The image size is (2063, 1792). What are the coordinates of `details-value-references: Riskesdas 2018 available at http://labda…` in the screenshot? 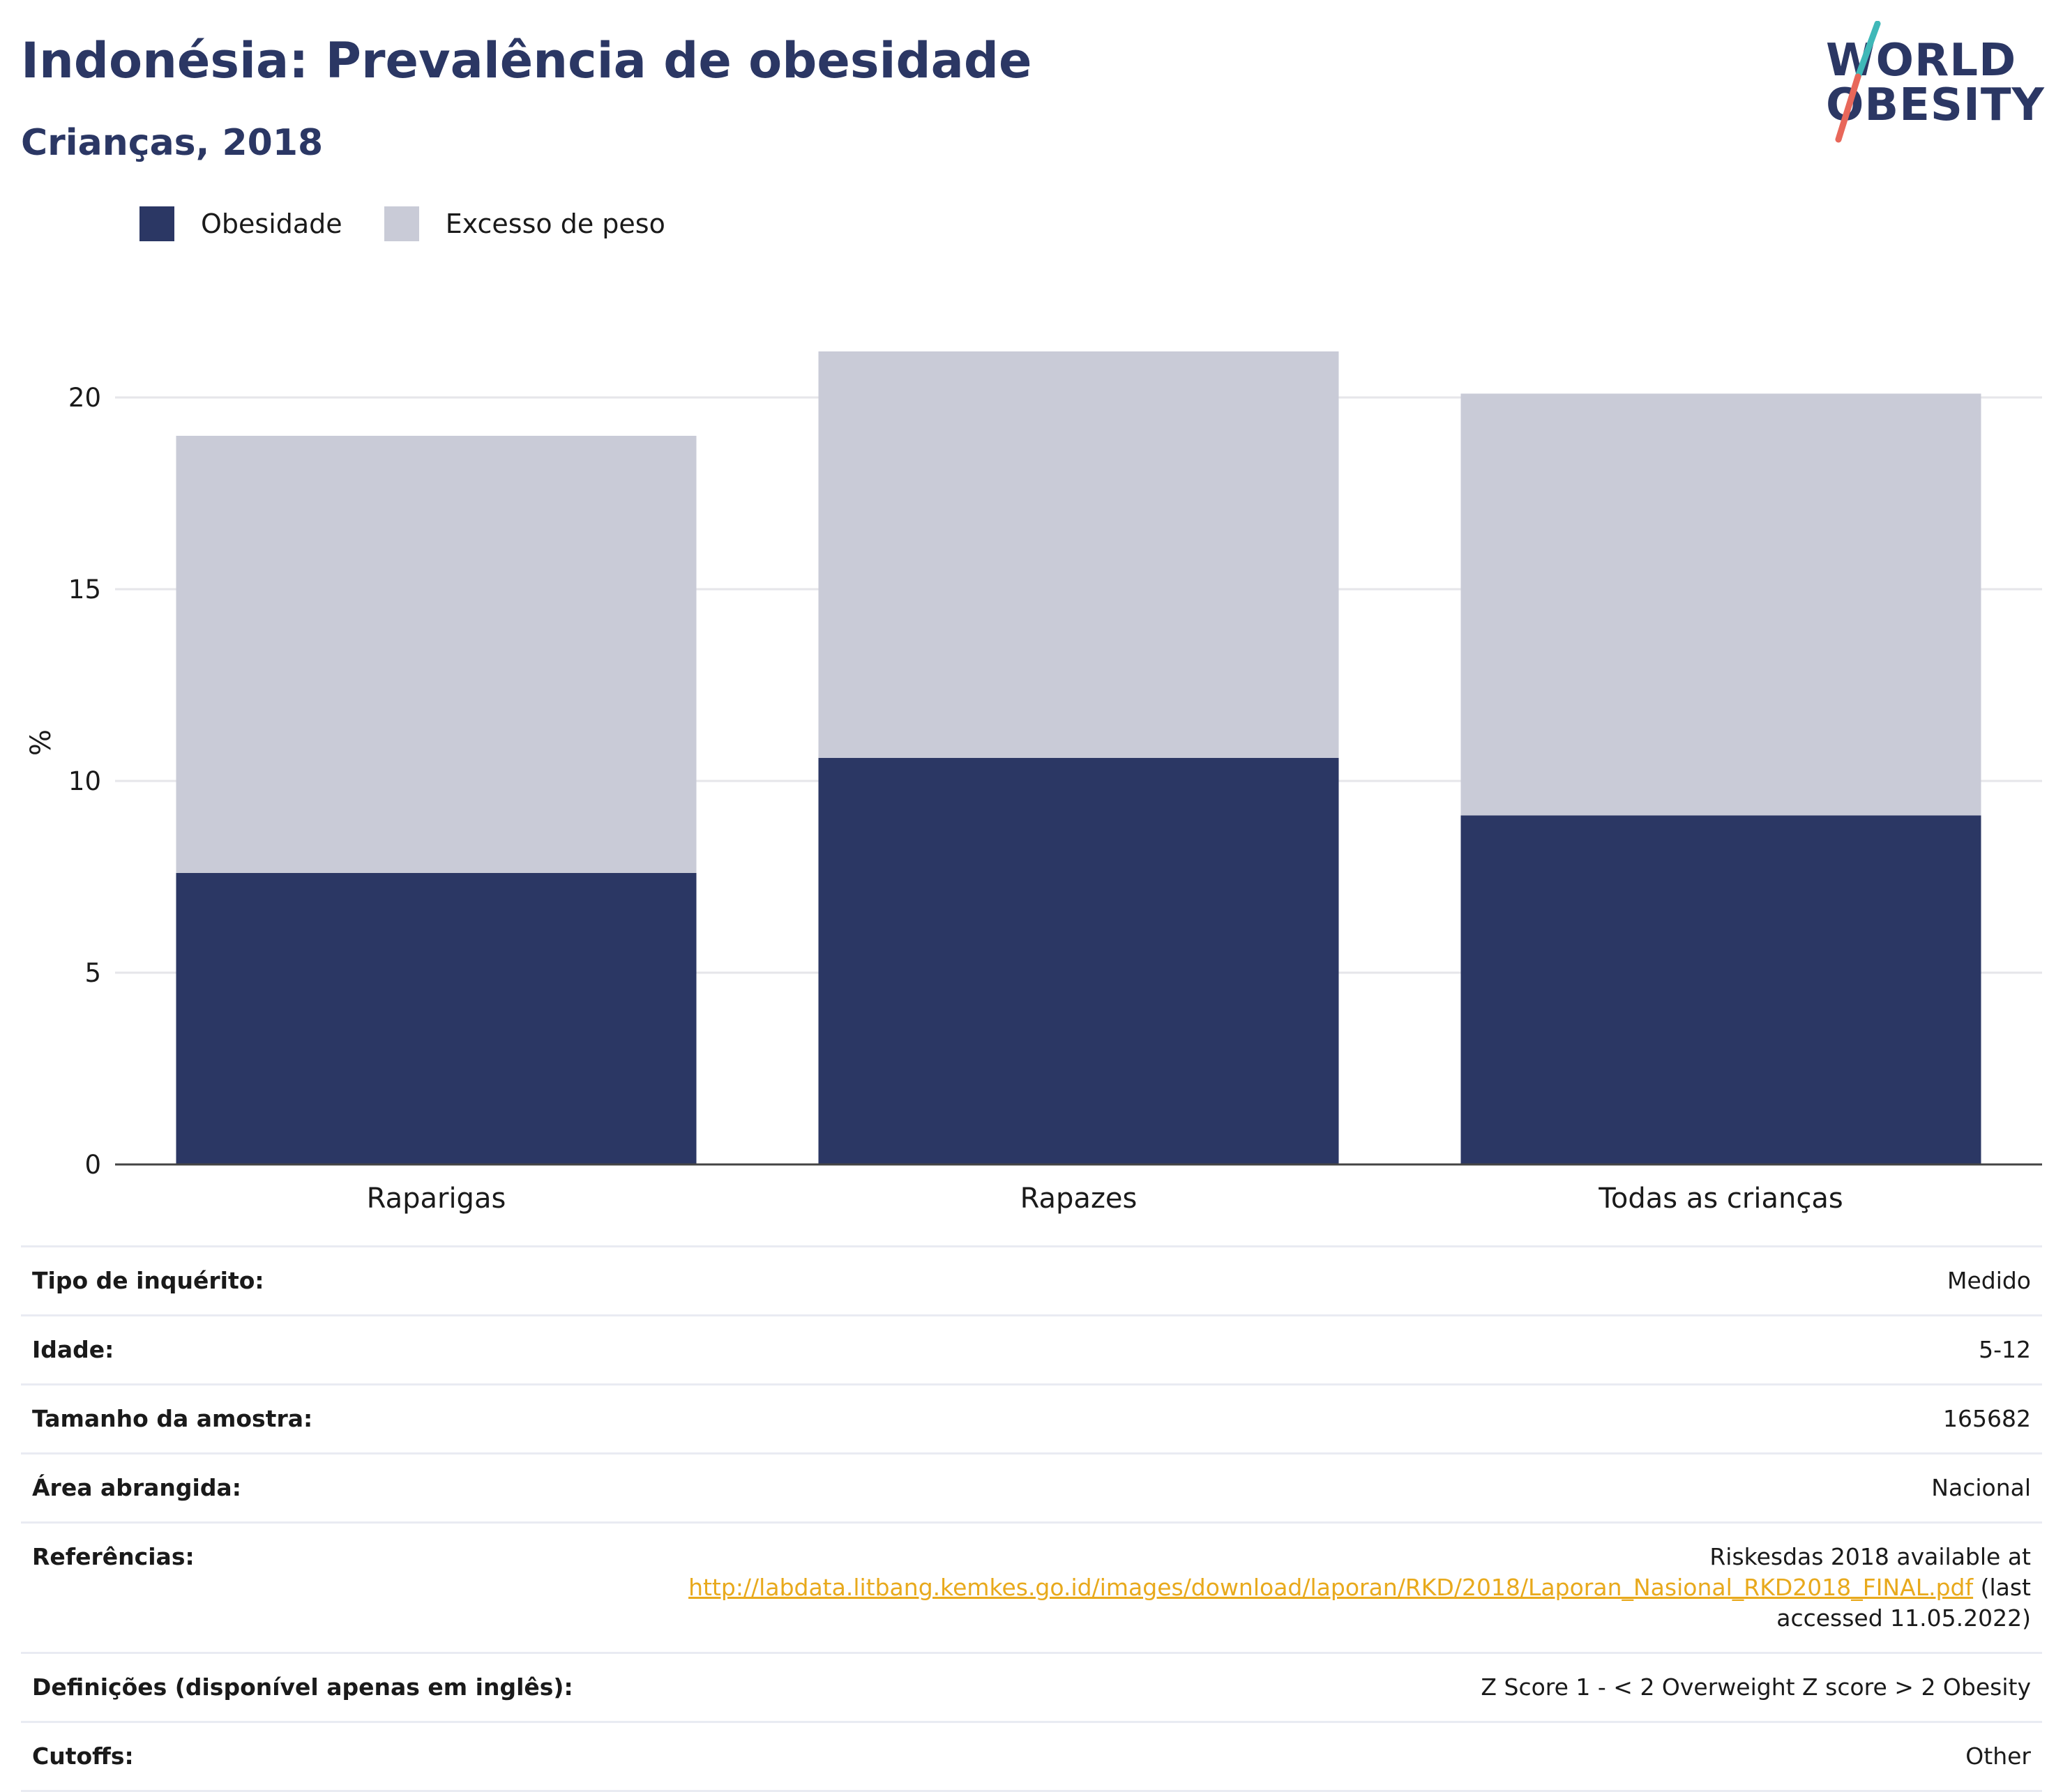 It's located at (1334, 1588).